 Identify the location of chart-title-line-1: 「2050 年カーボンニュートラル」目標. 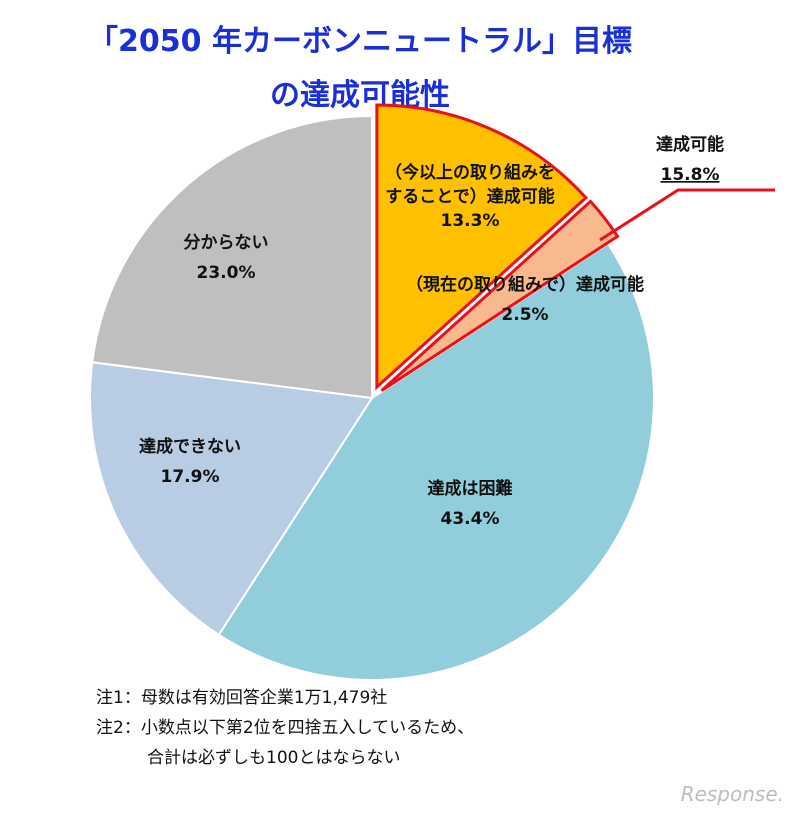
(360, 41).